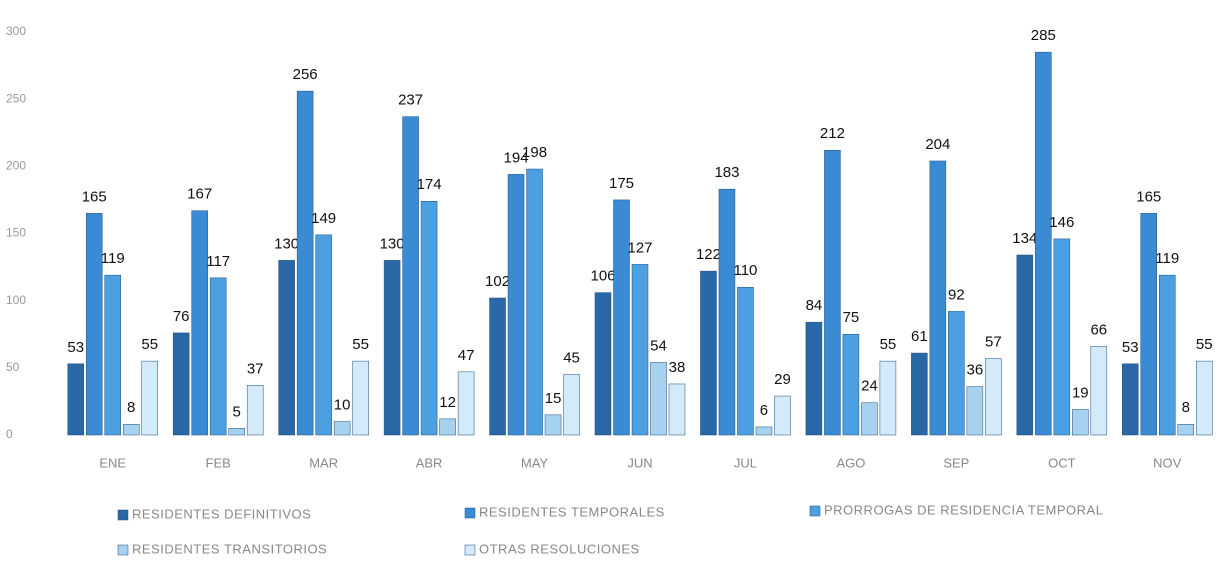  I want to click on legend-label: RESIDENTES DEFINITIVOS, so click(221, 513).